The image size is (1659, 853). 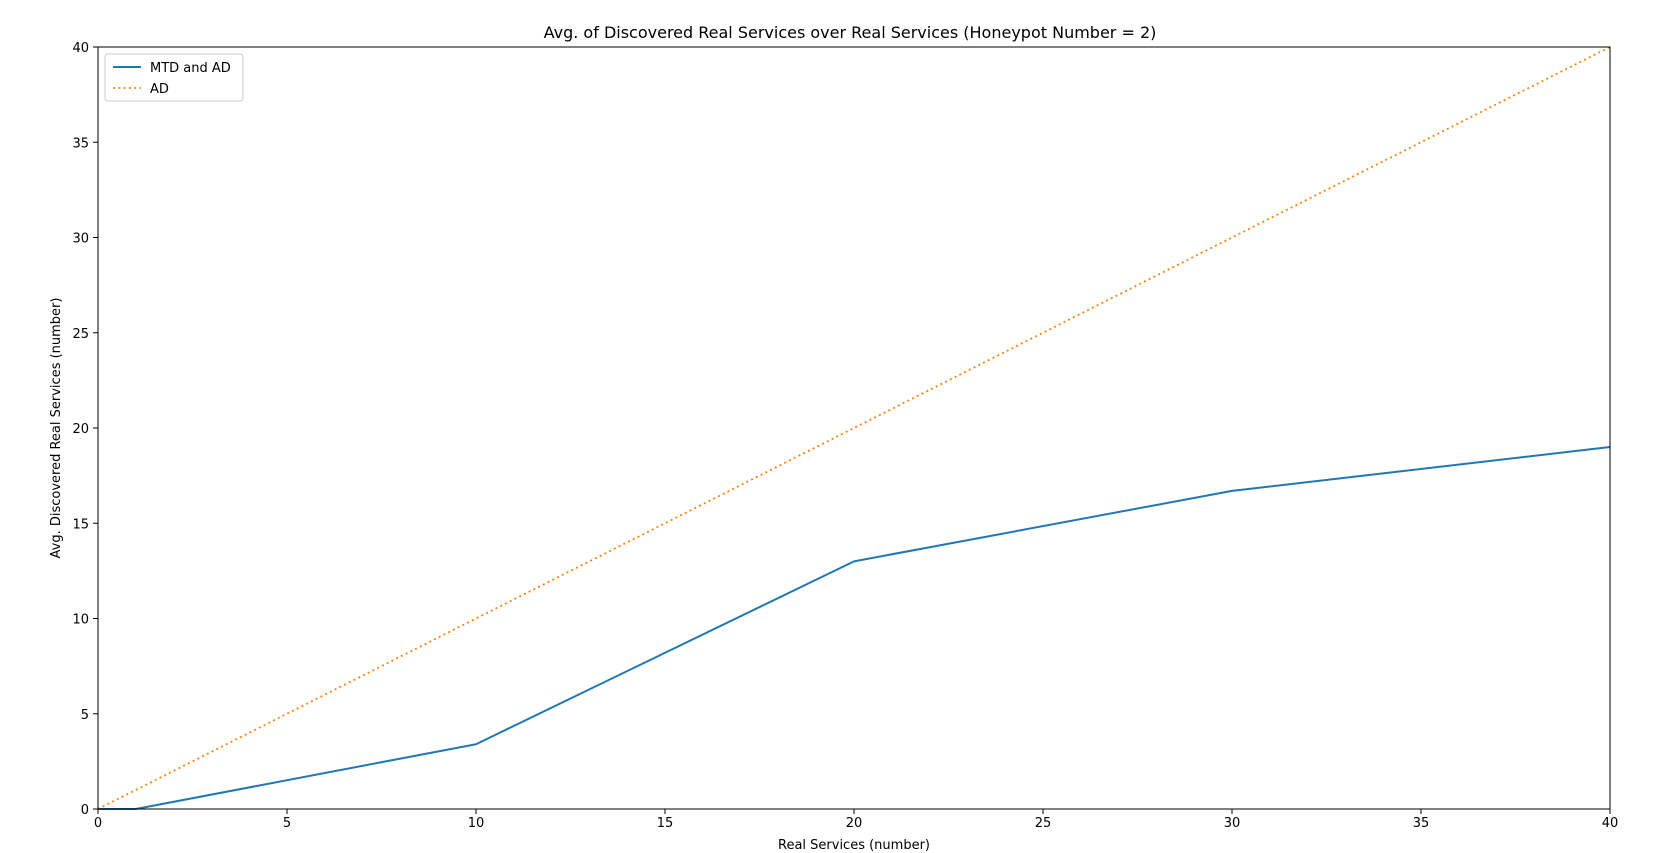 I want to click on y-axis-ticks: 0 5 10 15 20 25 30 35 40, so click(x=85, y=429).